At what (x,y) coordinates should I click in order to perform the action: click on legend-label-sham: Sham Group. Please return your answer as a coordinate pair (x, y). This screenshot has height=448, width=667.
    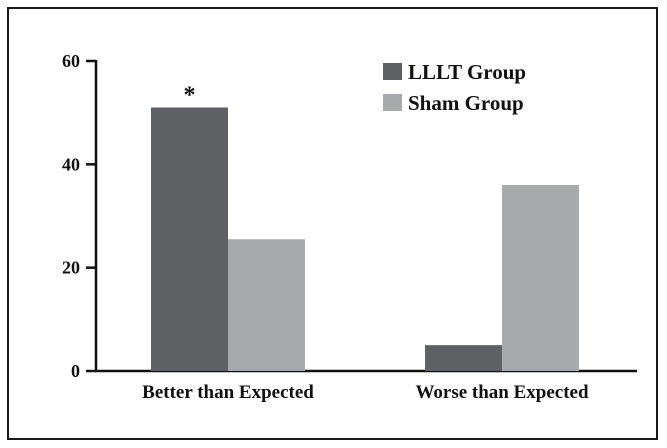
    Looking at the image, I should click on (466, 103).